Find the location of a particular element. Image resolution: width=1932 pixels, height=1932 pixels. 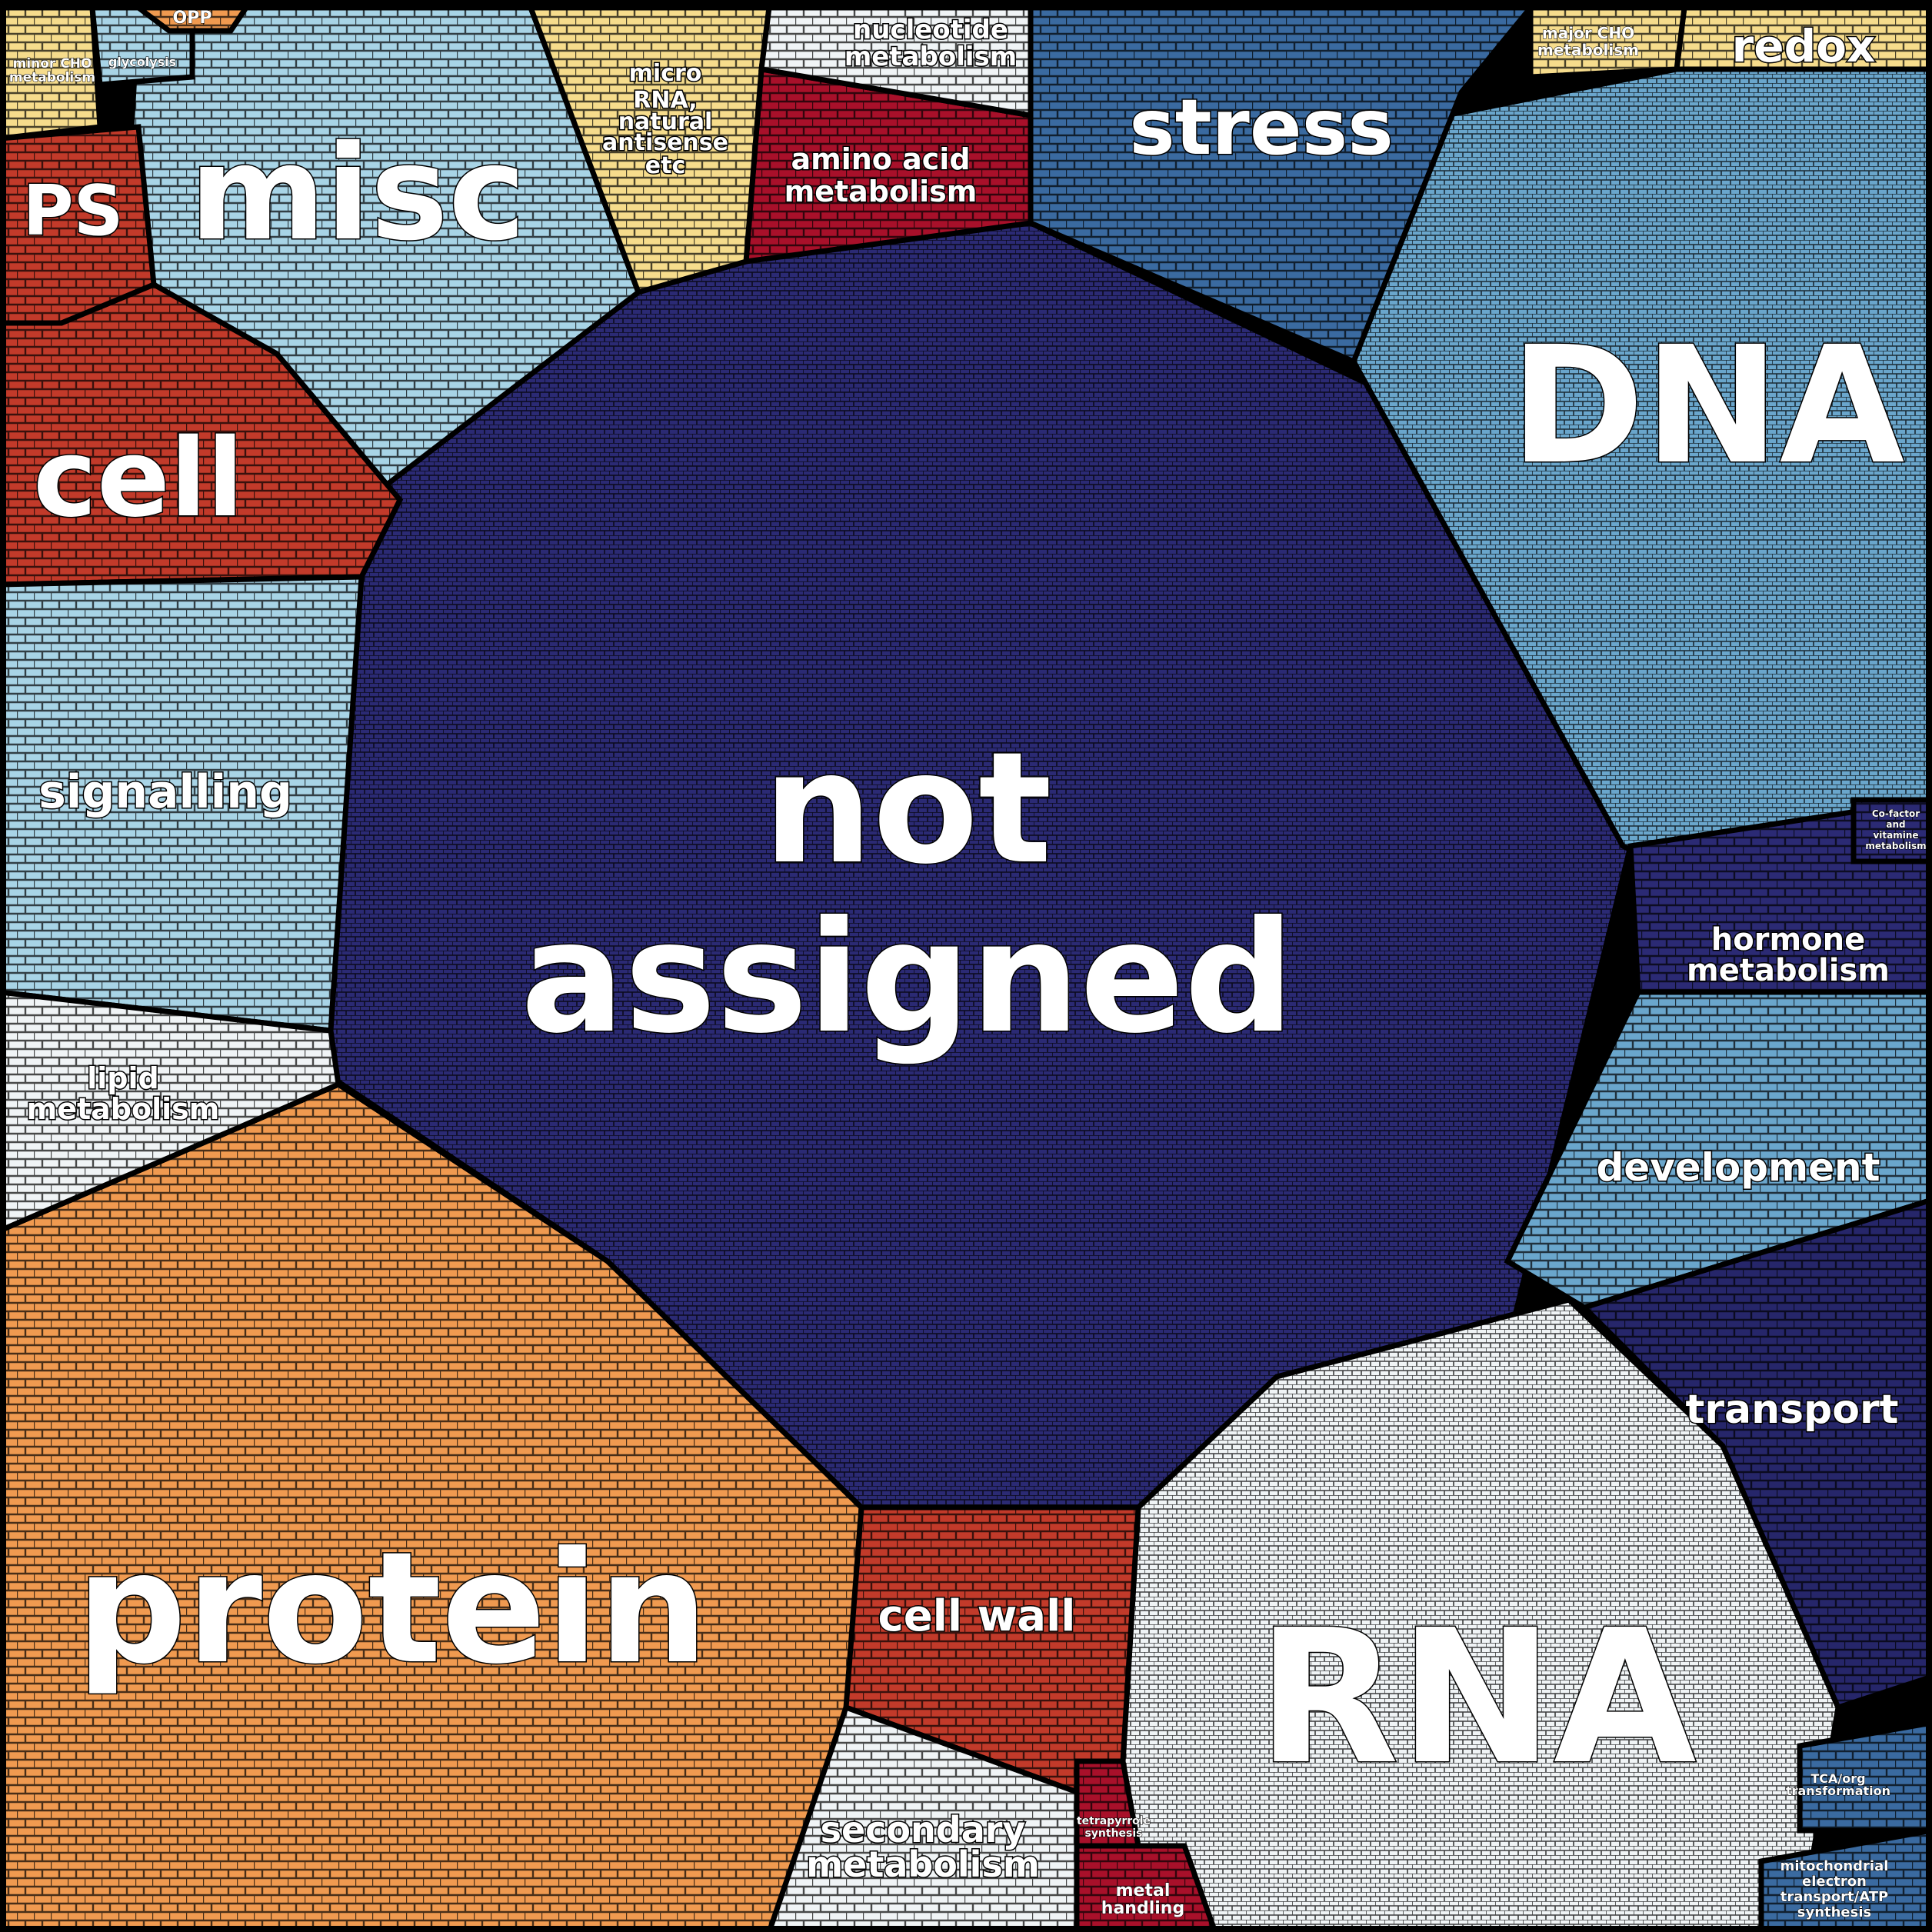

region-label-line: nucleotide is located at coordinates (930, 30).